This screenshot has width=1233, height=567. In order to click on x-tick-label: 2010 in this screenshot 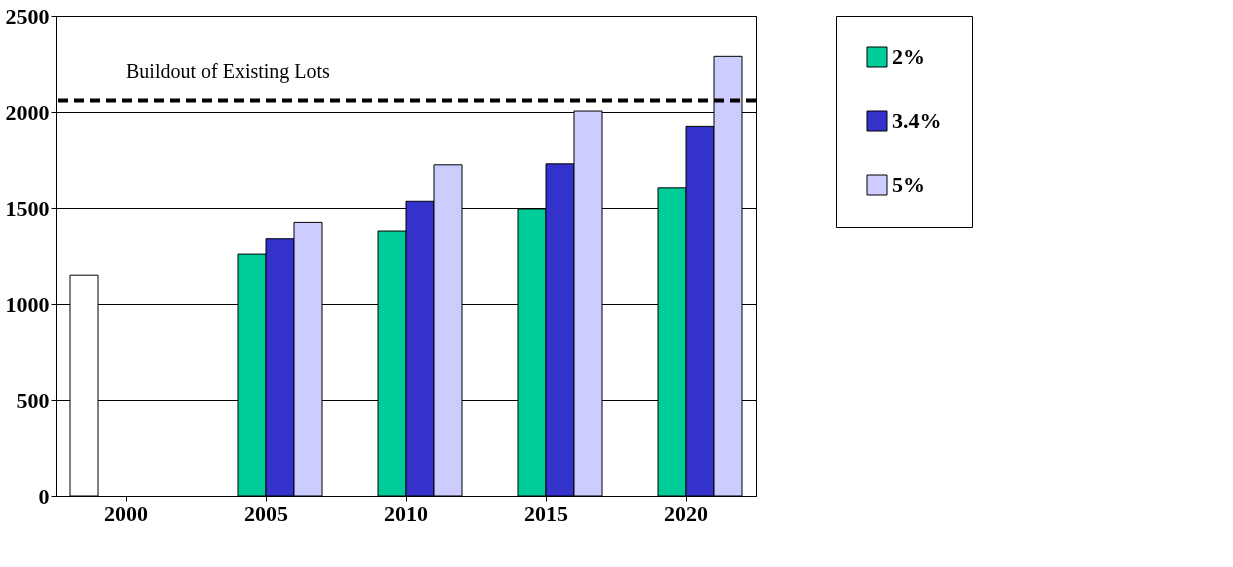, I will do `click(406, 513)`.